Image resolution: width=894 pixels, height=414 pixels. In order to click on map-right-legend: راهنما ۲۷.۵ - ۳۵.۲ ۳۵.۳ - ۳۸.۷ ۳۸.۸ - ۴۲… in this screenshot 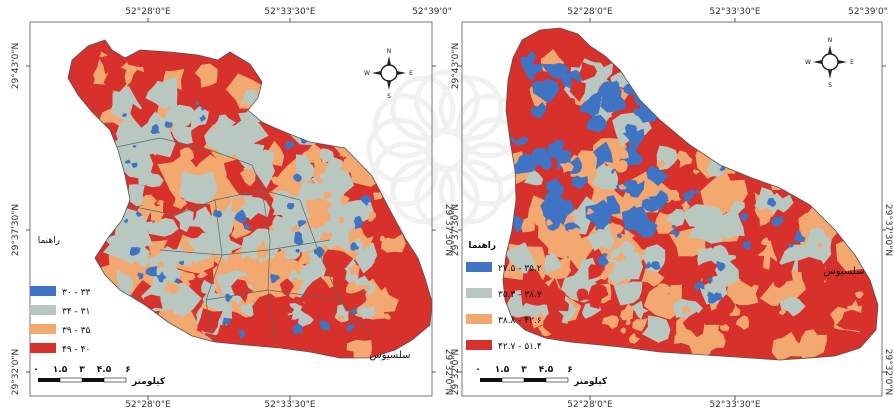, I will do `click(504, 296)`.